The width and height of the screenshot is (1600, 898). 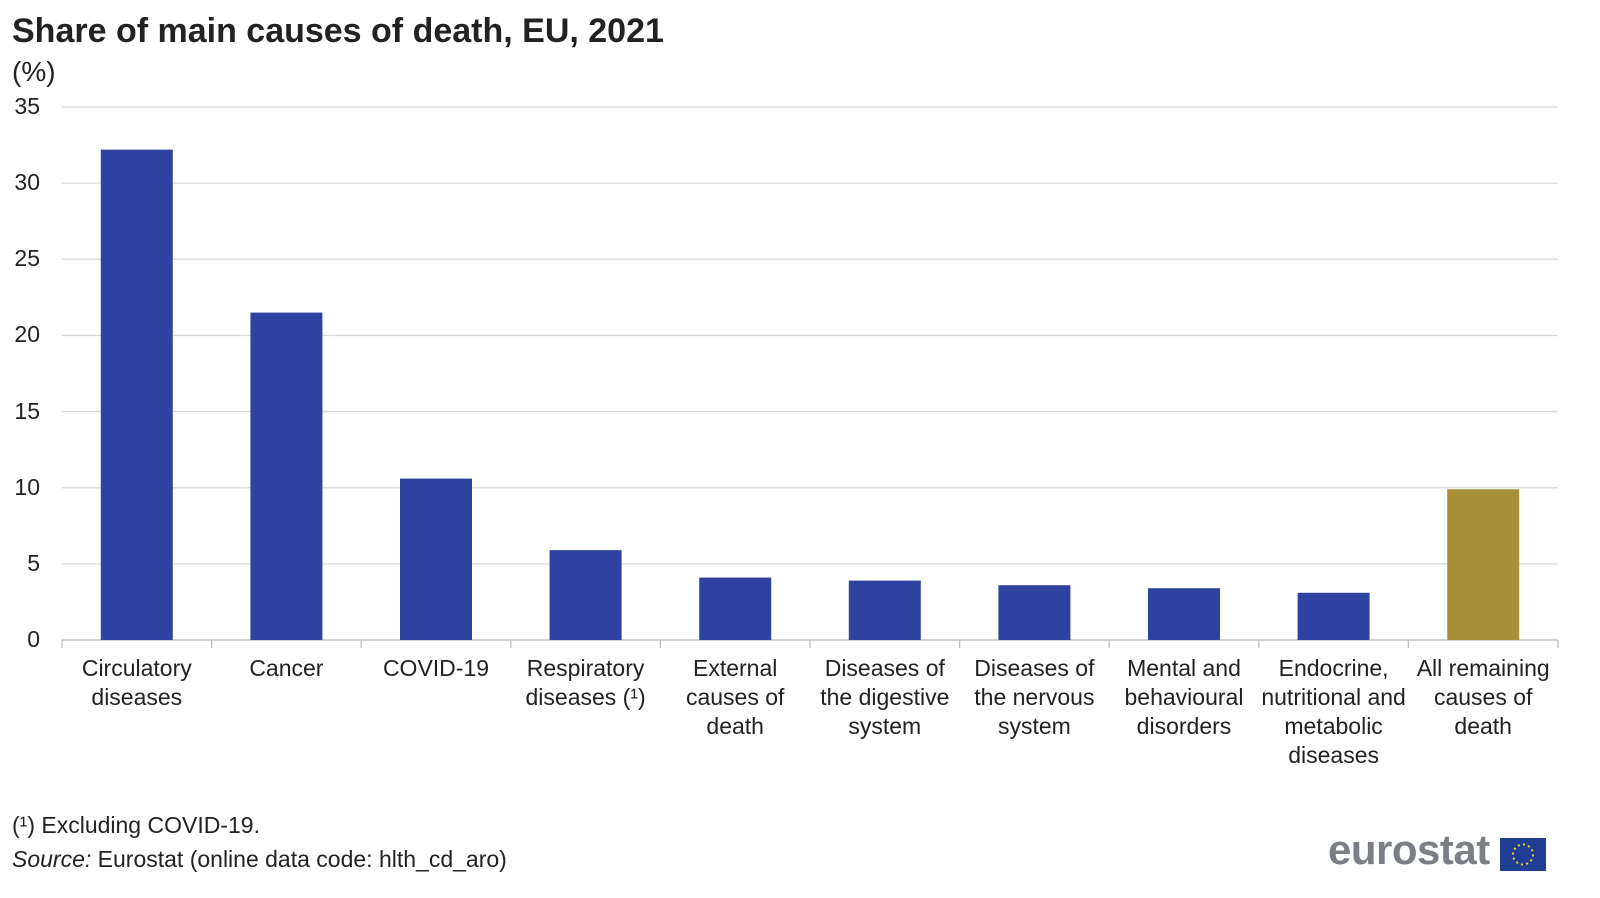 What do you see at coordinates (1523, 854) in the screenshot?
I see `eu-flag` at bounding box center [1523, 854].